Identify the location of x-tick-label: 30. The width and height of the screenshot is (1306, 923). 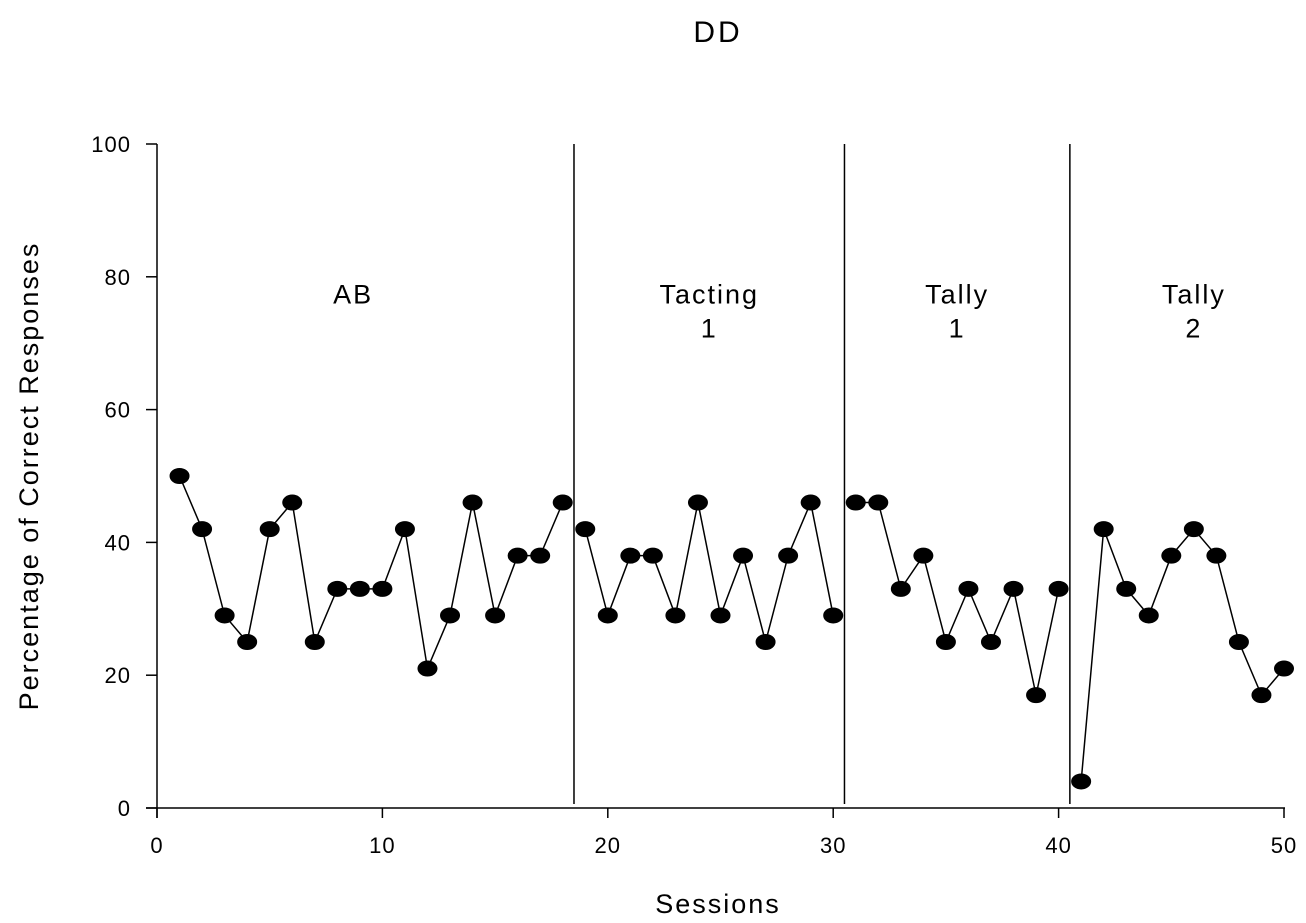
(833, 845).